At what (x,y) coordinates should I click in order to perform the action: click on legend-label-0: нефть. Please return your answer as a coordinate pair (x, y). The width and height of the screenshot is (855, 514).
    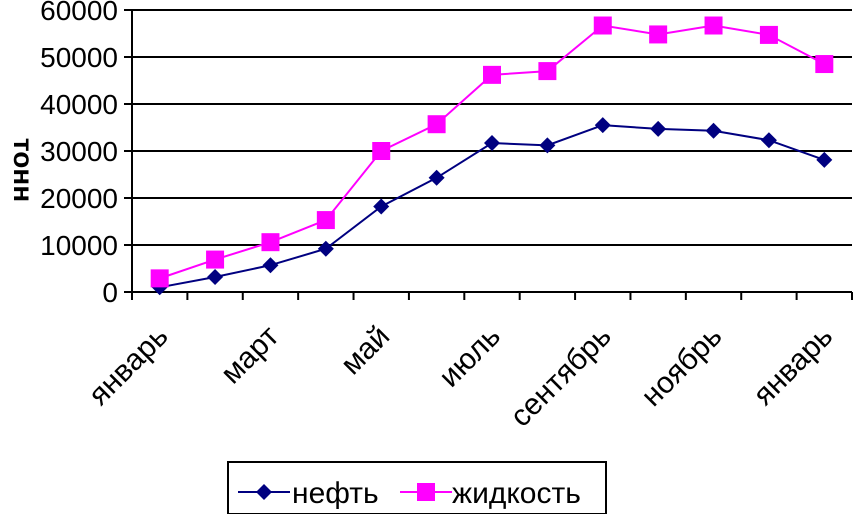
    Looking at the image, I should click on (335, 493).